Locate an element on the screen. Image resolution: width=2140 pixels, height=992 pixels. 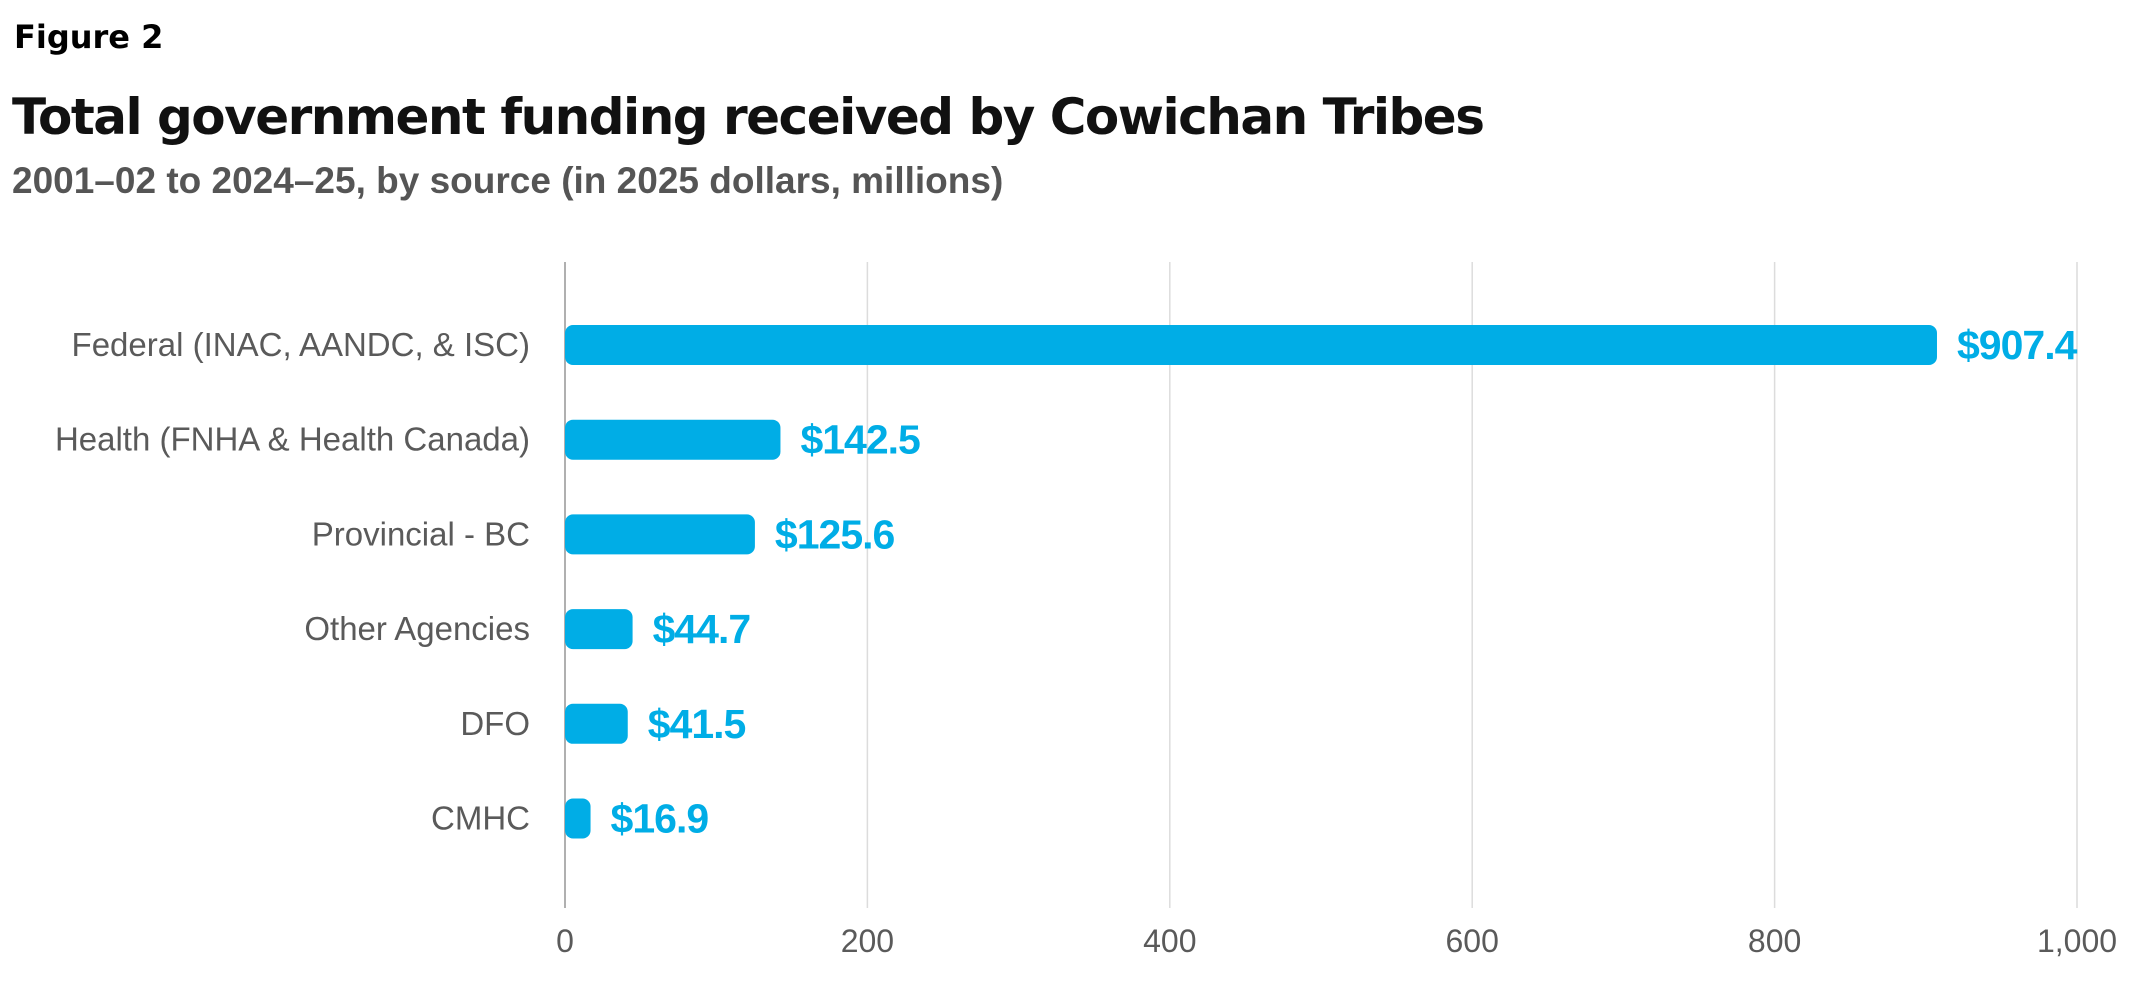
x-tick-label: 0 is located at coordinates (565, 941).